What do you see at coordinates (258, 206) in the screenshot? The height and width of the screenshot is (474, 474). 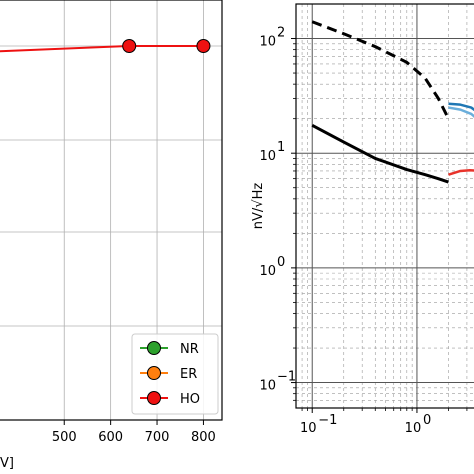 I see `right-y-axis-label: nV/√Hz` at bounding box center [258, 206].